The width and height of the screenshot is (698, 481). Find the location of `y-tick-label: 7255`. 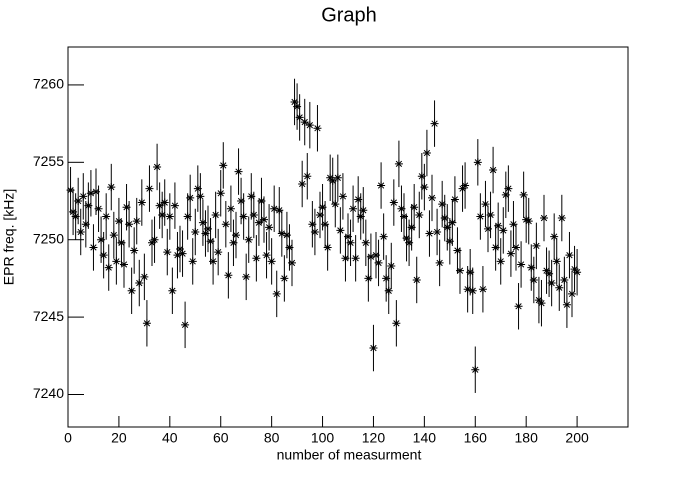

y-tick-label: 7255 is located at coordinates (48, 161).